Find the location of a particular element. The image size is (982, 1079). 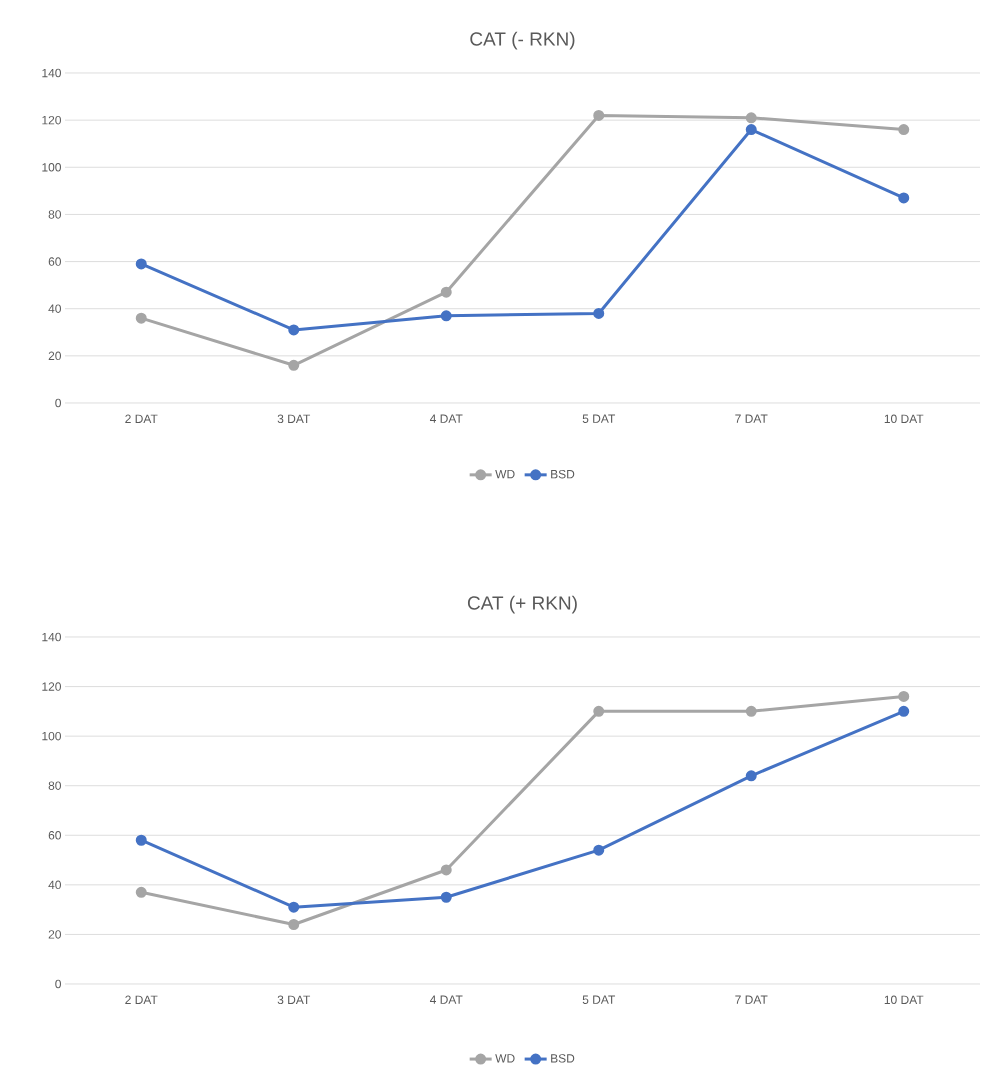

chart-title: CAT (+ RKN) is located at coordinates (522, 604).